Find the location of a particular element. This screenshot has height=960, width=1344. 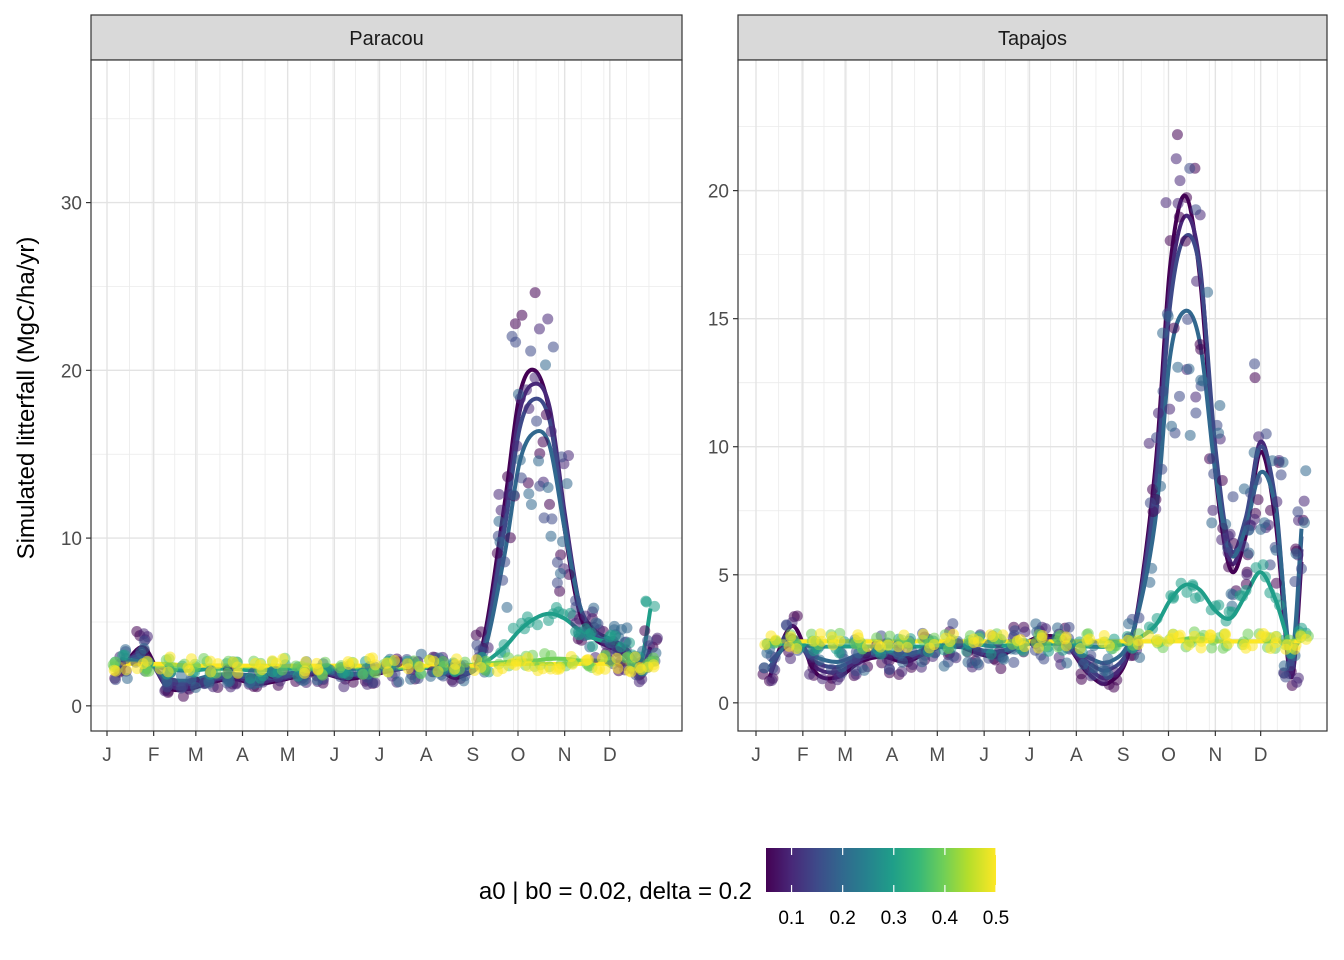

y-tick-label: 5 is located at coordinates (723, 576).